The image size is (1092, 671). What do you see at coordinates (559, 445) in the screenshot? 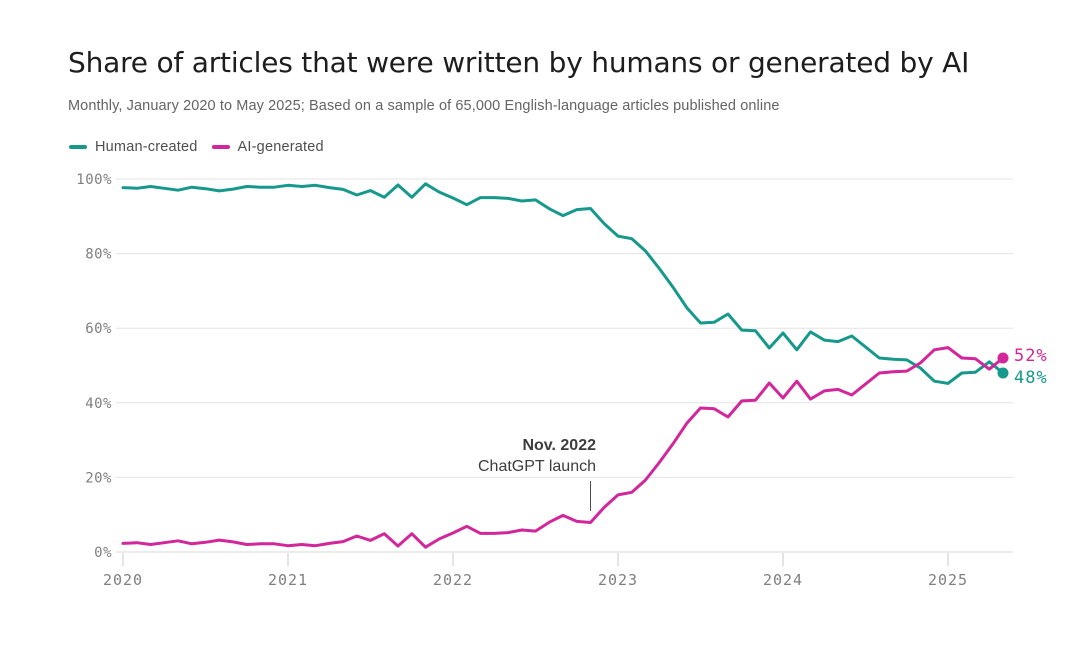
I see `annotation-title: Nov. 2022` at bounding box center [559, 445].